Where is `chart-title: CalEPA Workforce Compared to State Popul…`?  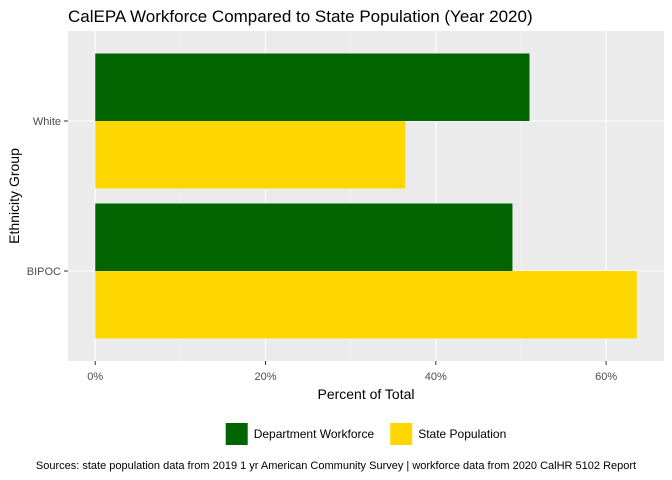 chart-title: CalEPA Workforce Compared to State Popul… is located at coordinates (300, 16).